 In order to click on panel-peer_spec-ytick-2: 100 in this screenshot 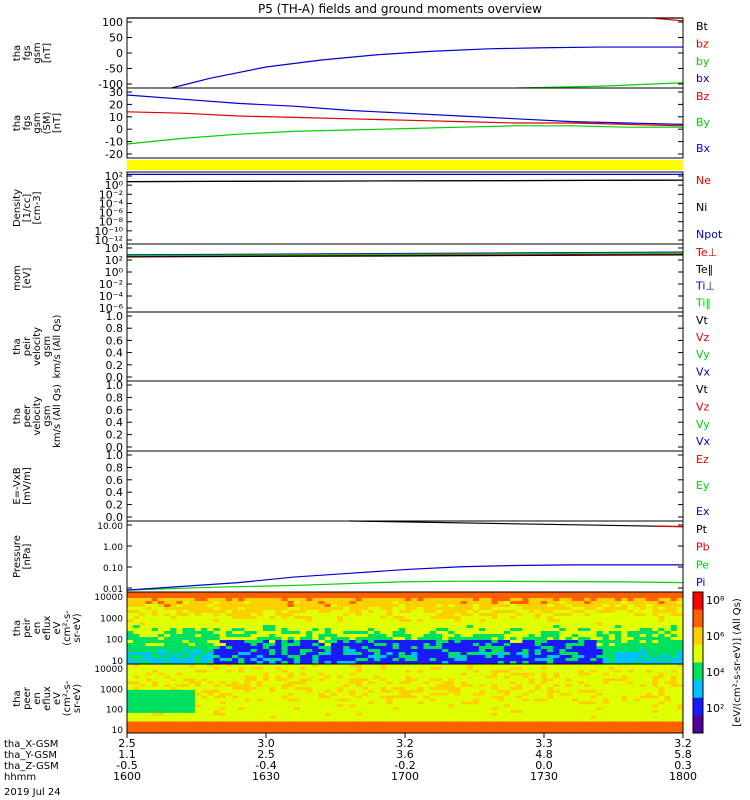, I will do `click(114, 711)`.